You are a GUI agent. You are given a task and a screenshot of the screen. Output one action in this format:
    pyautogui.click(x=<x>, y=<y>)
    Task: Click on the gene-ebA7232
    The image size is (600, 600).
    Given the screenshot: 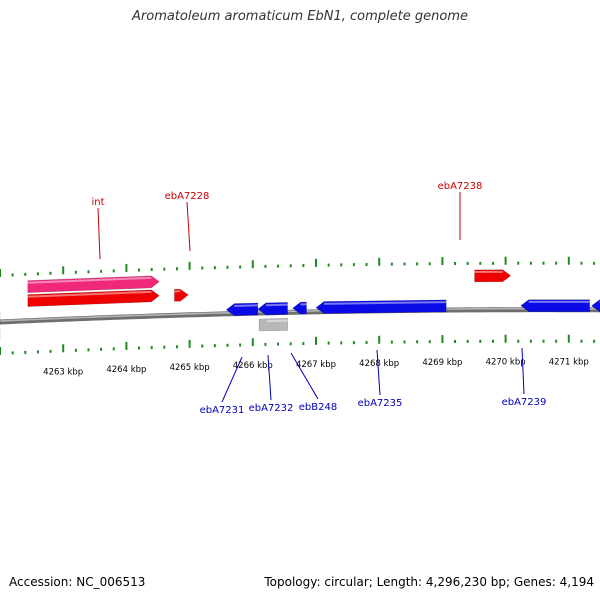 What is the action you would take?
    pyautogui.click(x=272, y=309)
    